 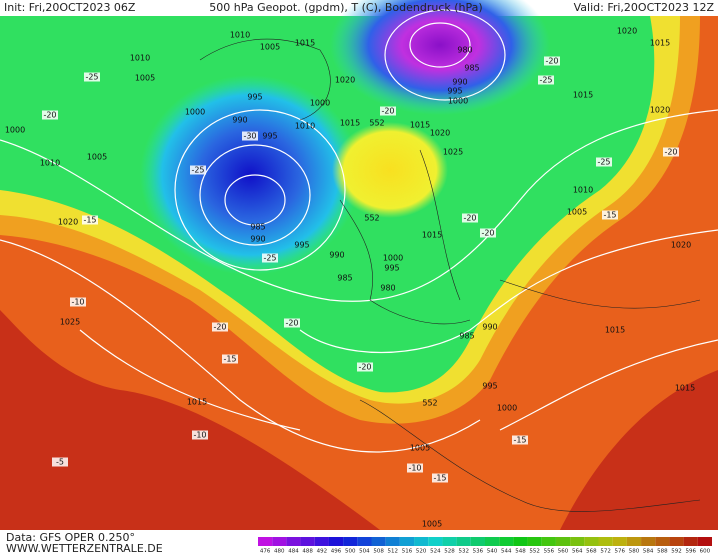 What do you see at coordinates (492, 552) in the screenshot?
I see `colorbar-label: 540` at bounding box center [492, 552].